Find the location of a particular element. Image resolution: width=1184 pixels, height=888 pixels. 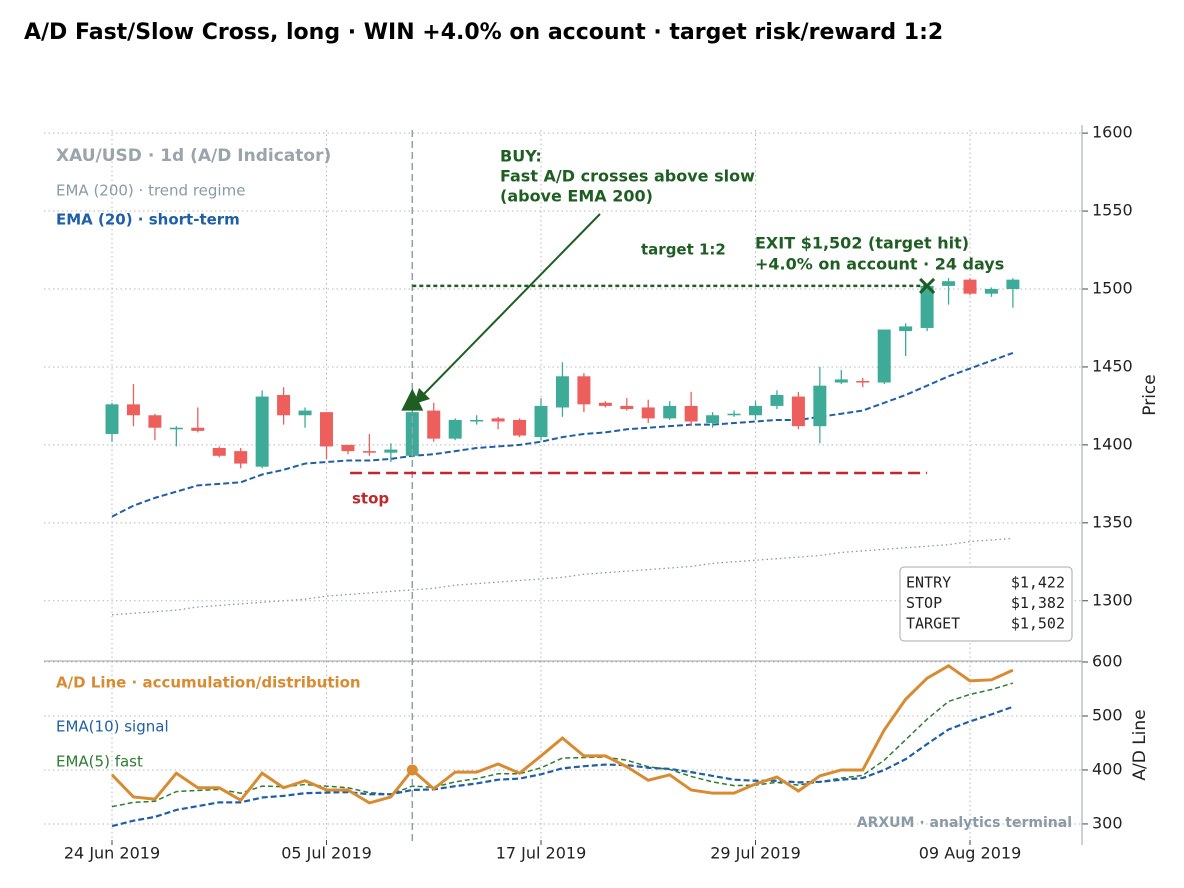

trade-box is located at coordinates (986, 604).